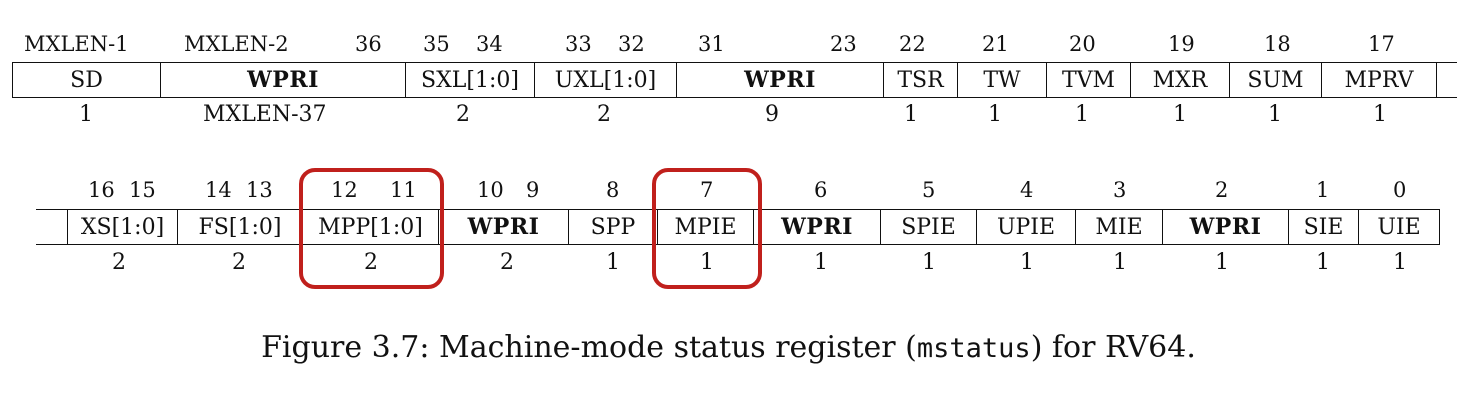 The image size is (1457, 418). Describe the element at coordinates (1399, 227) in the screenshot. I see `field-uie: UIE` at that location.